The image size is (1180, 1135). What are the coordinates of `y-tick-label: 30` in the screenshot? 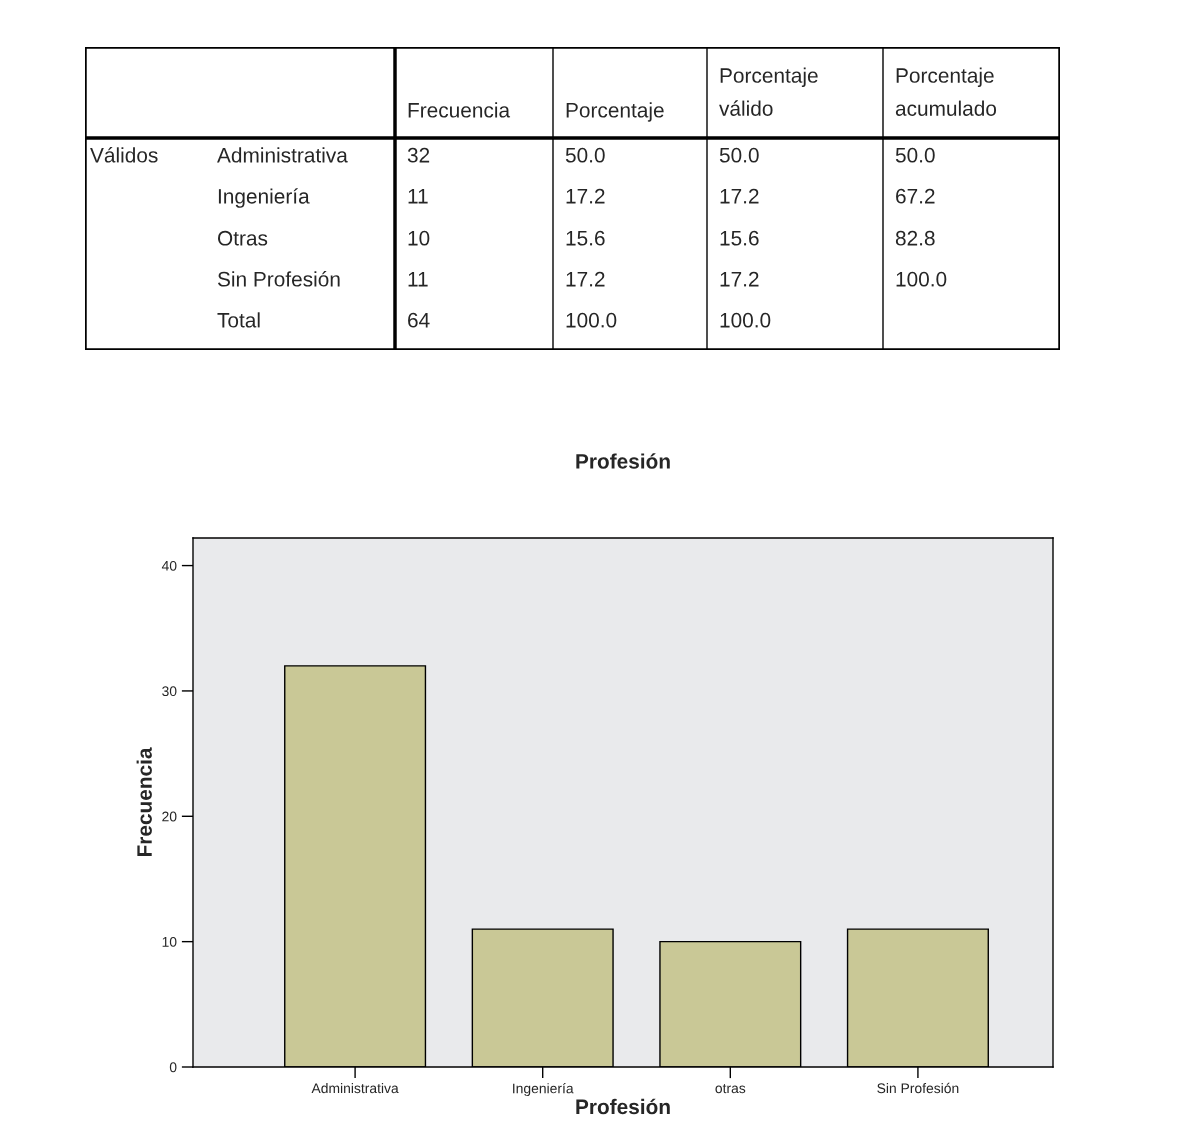 It's located at (169, 691).